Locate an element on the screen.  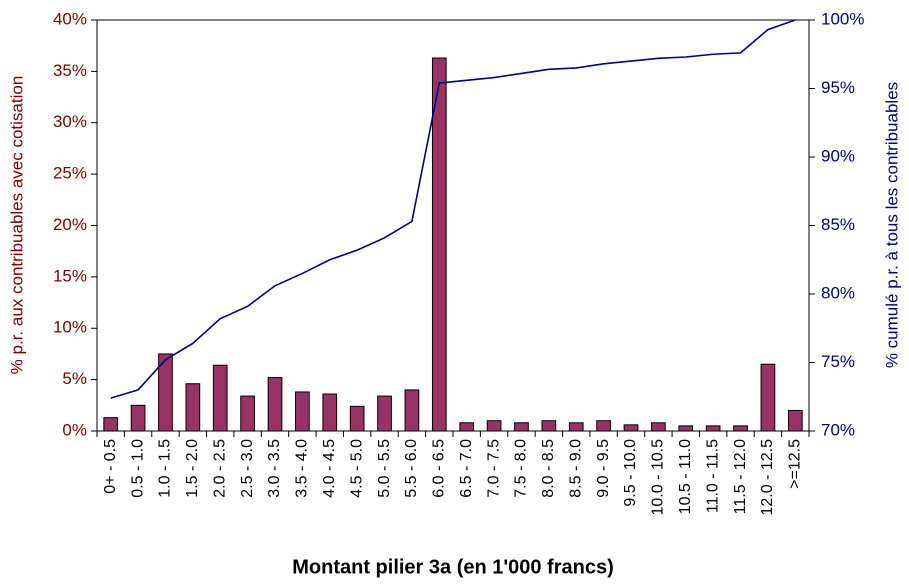
x-tick-label: 0+ - 0.5 is located at coordinates (110, 466).